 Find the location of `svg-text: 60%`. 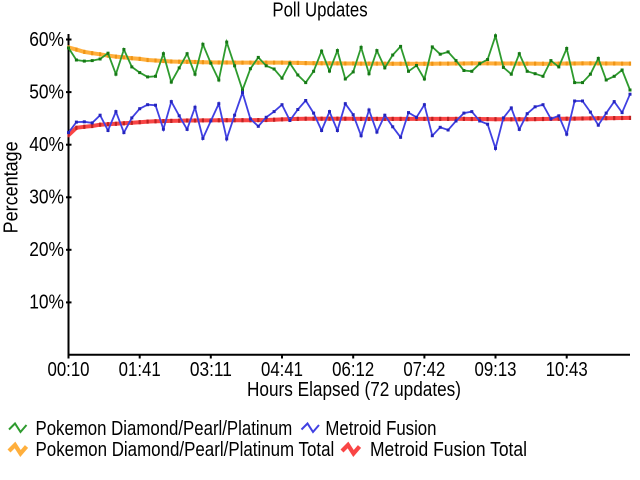

svg-text: 60% is located at coordinates (46, 40).